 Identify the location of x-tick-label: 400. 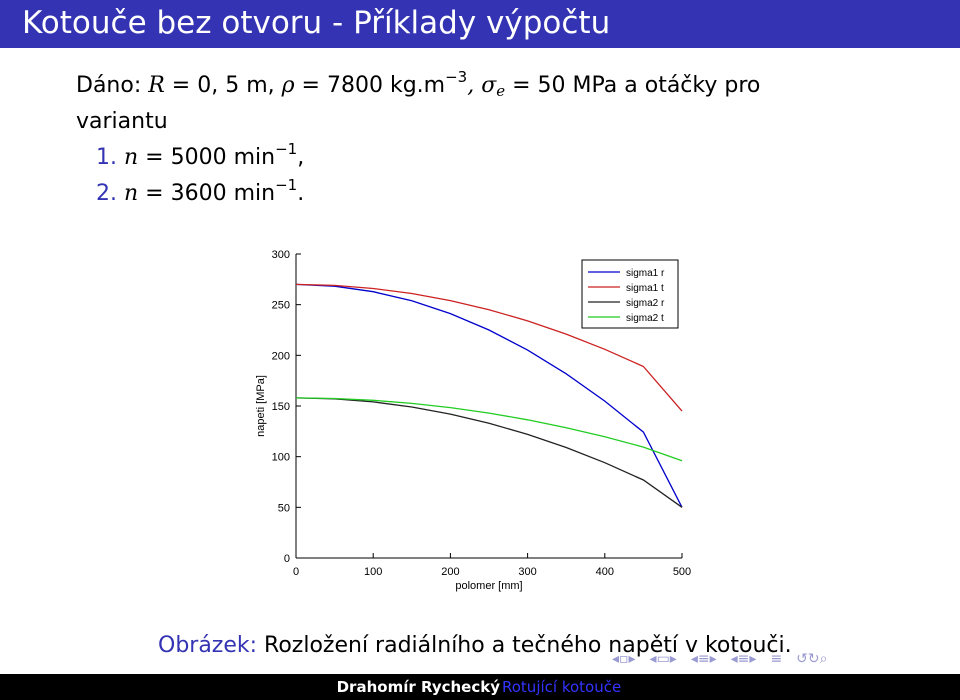
(605, 572).